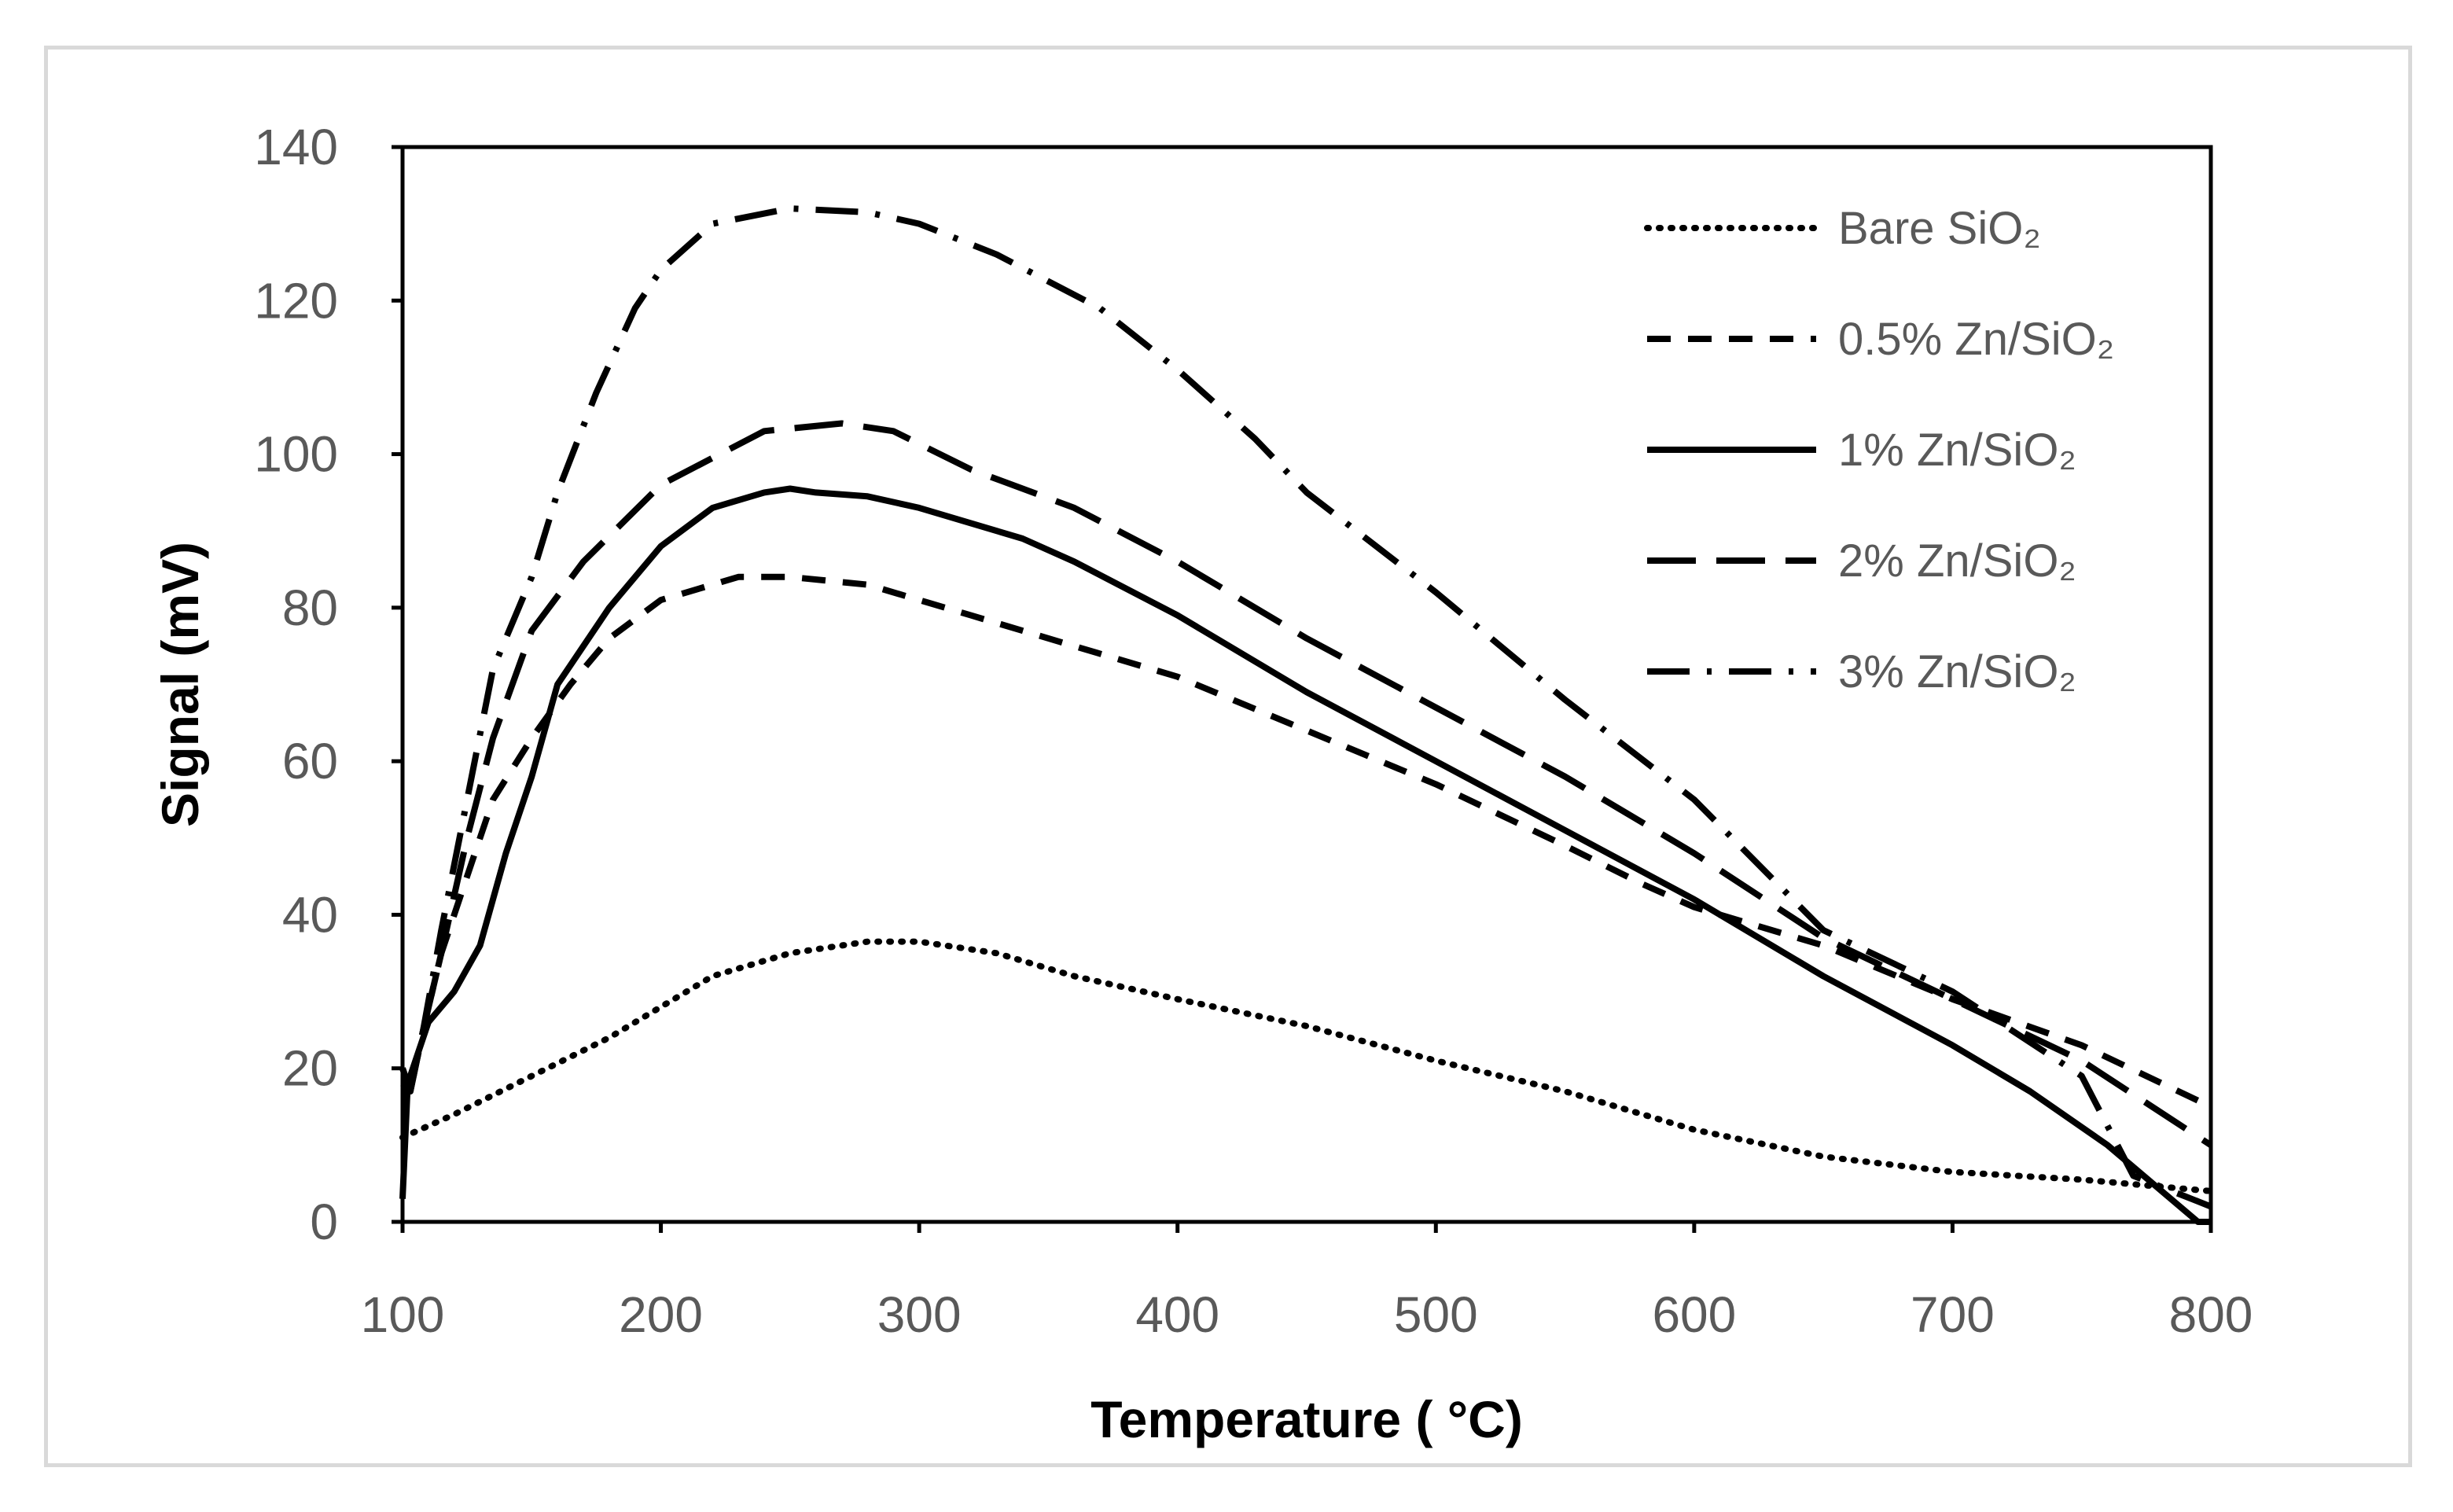 This screenshot has width=2453, height=1512. I want to click on y-axis-title: Signal (mV), so click(180, 684).